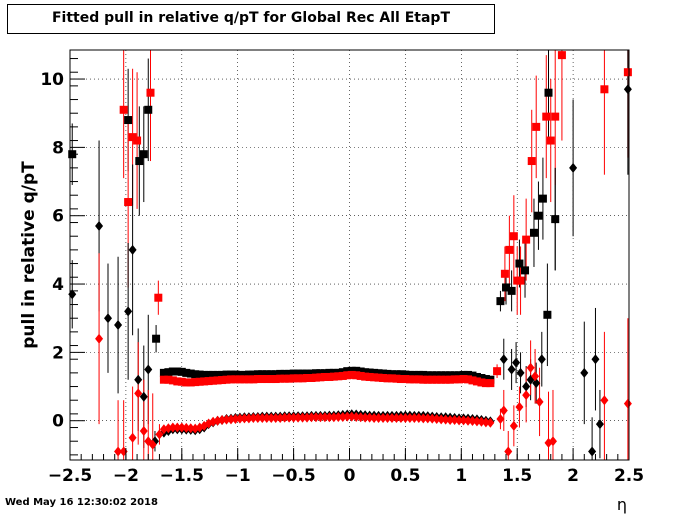  I want to click on x-tick-label: 1, so click(461, 476).